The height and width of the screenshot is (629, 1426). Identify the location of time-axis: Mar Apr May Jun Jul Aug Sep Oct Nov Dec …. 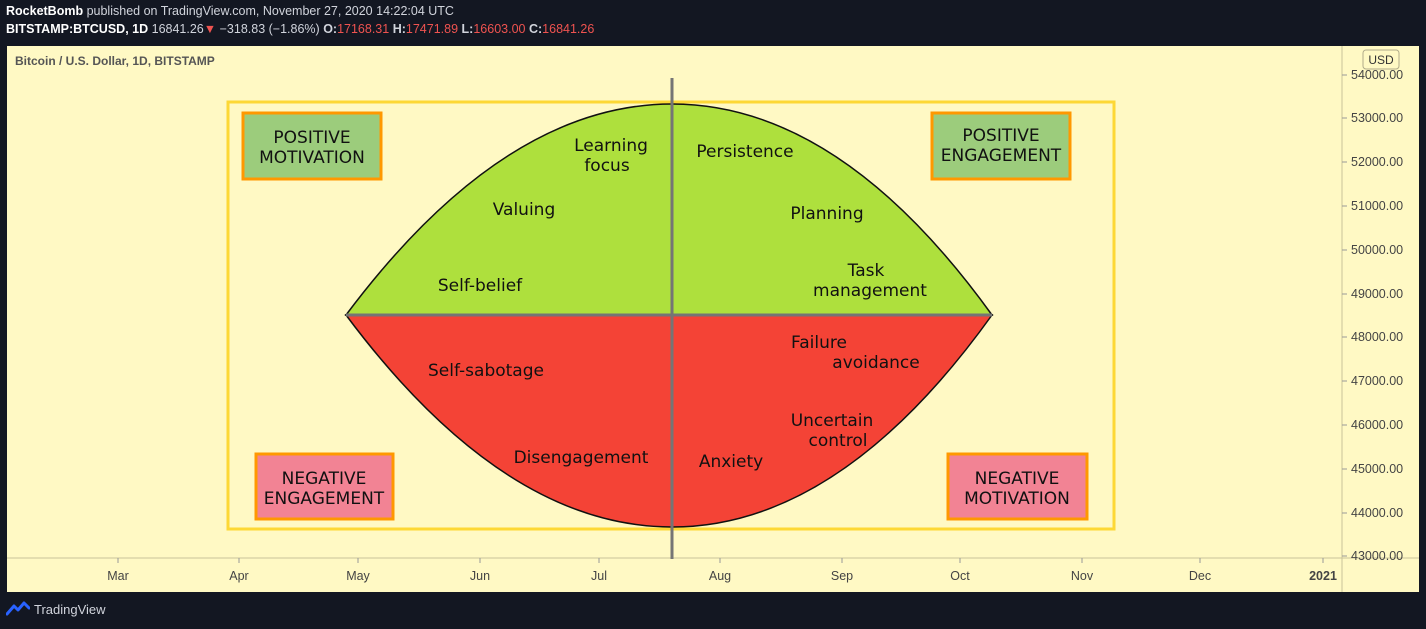
(722, 570).